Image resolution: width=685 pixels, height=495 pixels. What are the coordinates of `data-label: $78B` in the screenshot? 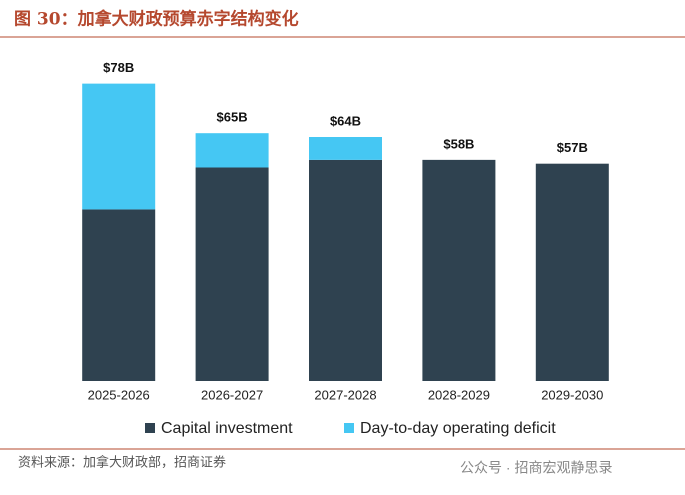 It's located at (118, 67).